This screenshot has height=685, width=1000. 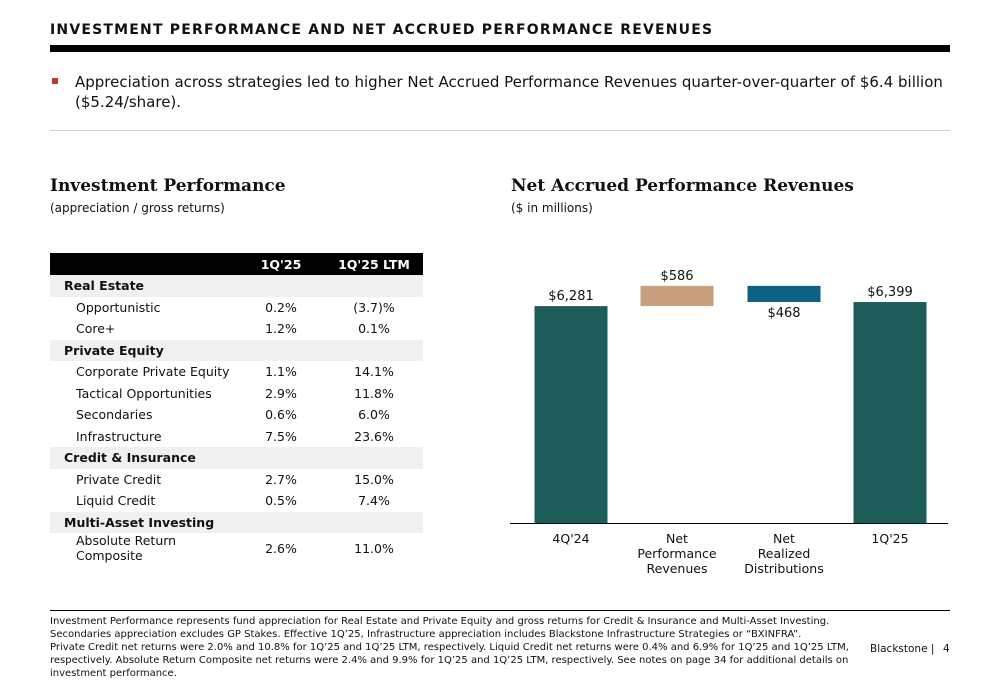 What do you see at coordinates (236, 394) in the screenshot?
I see `table-row: Tactical Opportunities 2.9% 11.8%` at bounding box center [236, 394].